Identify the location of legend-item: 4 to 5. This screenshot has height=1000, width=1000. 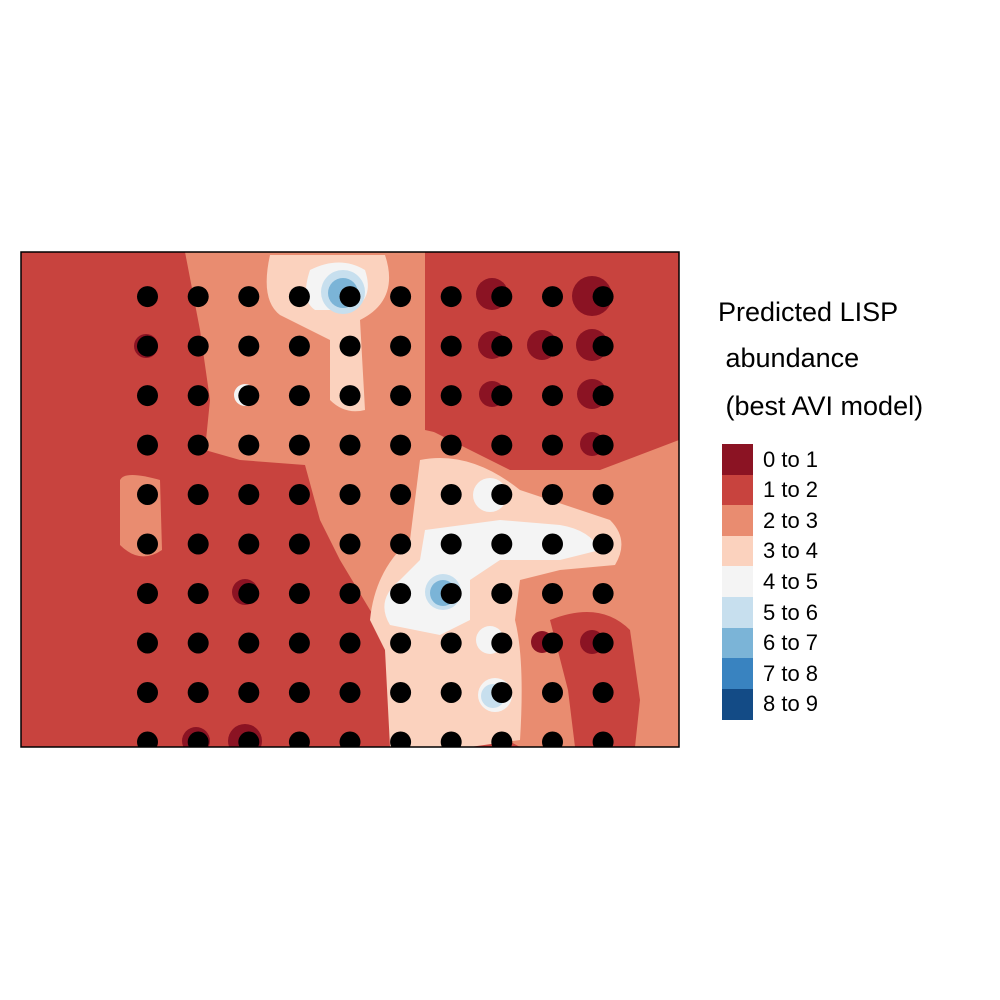
(770, 582).